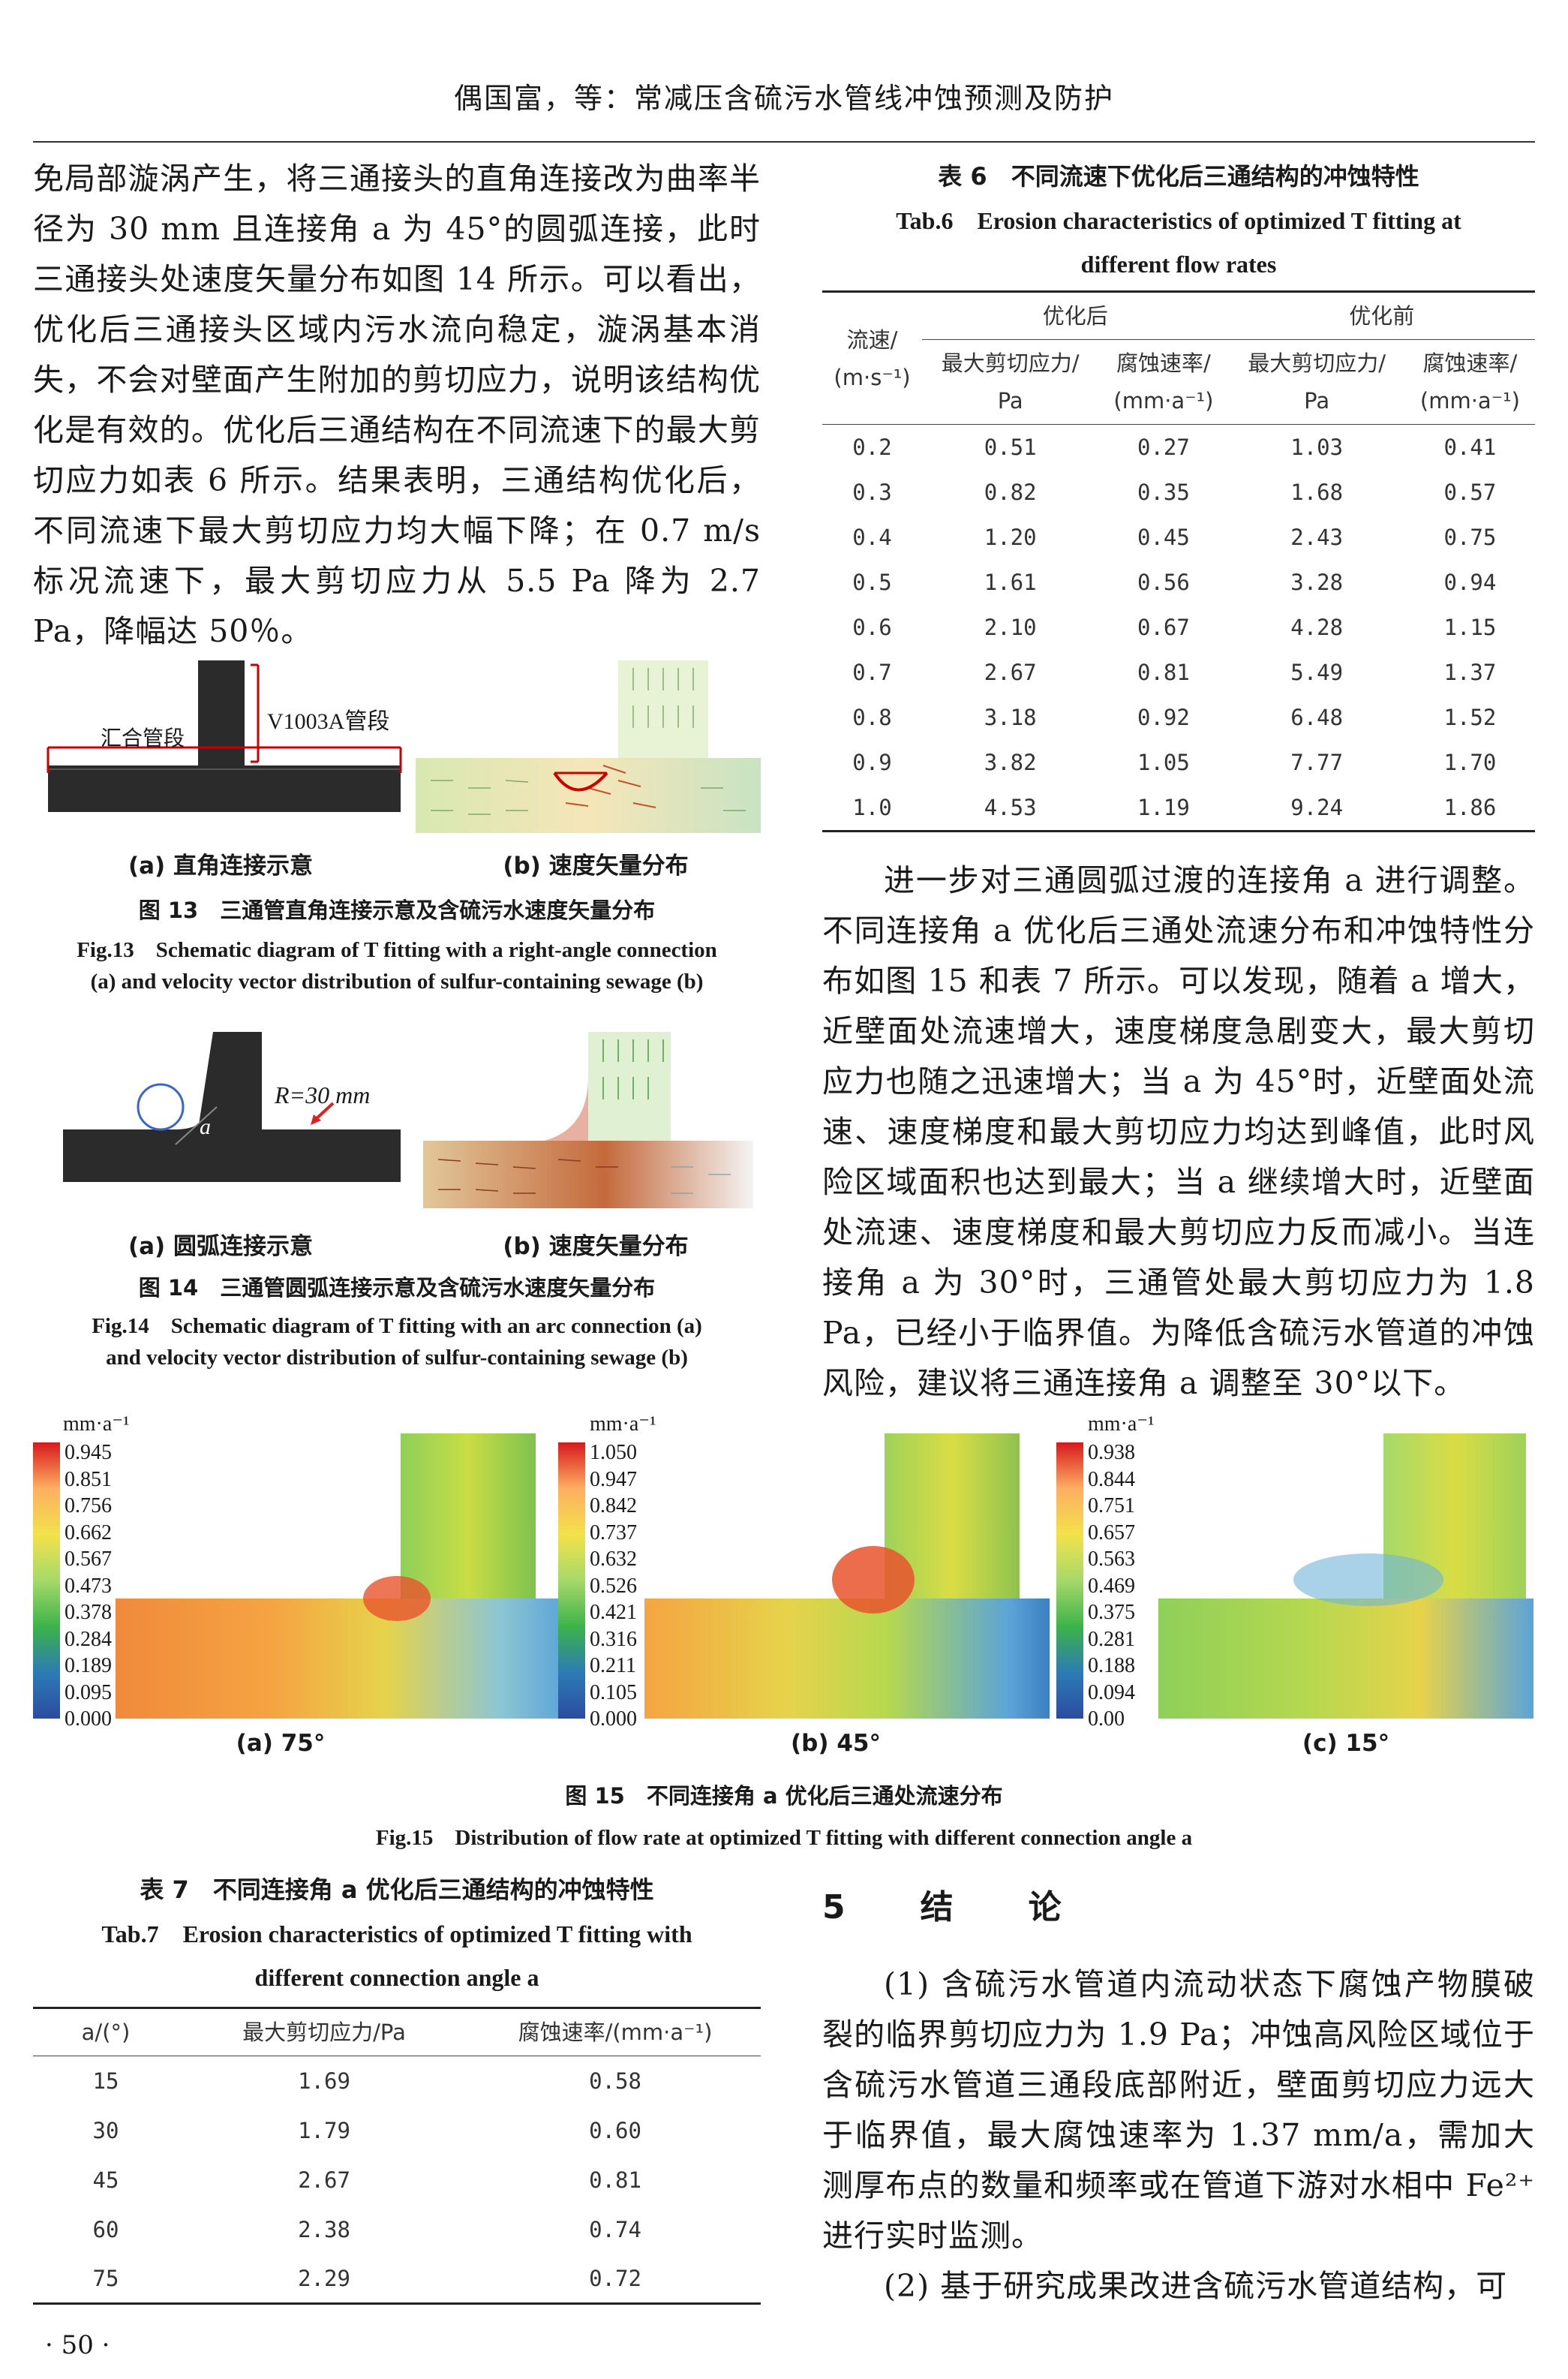  What do you see at coordinates (1470, 382) in the screenshot?
I see `table6-col-rate-before: 腐蚀速率/ (mm·a⁻¹)` at bounding box center [1470, 382].